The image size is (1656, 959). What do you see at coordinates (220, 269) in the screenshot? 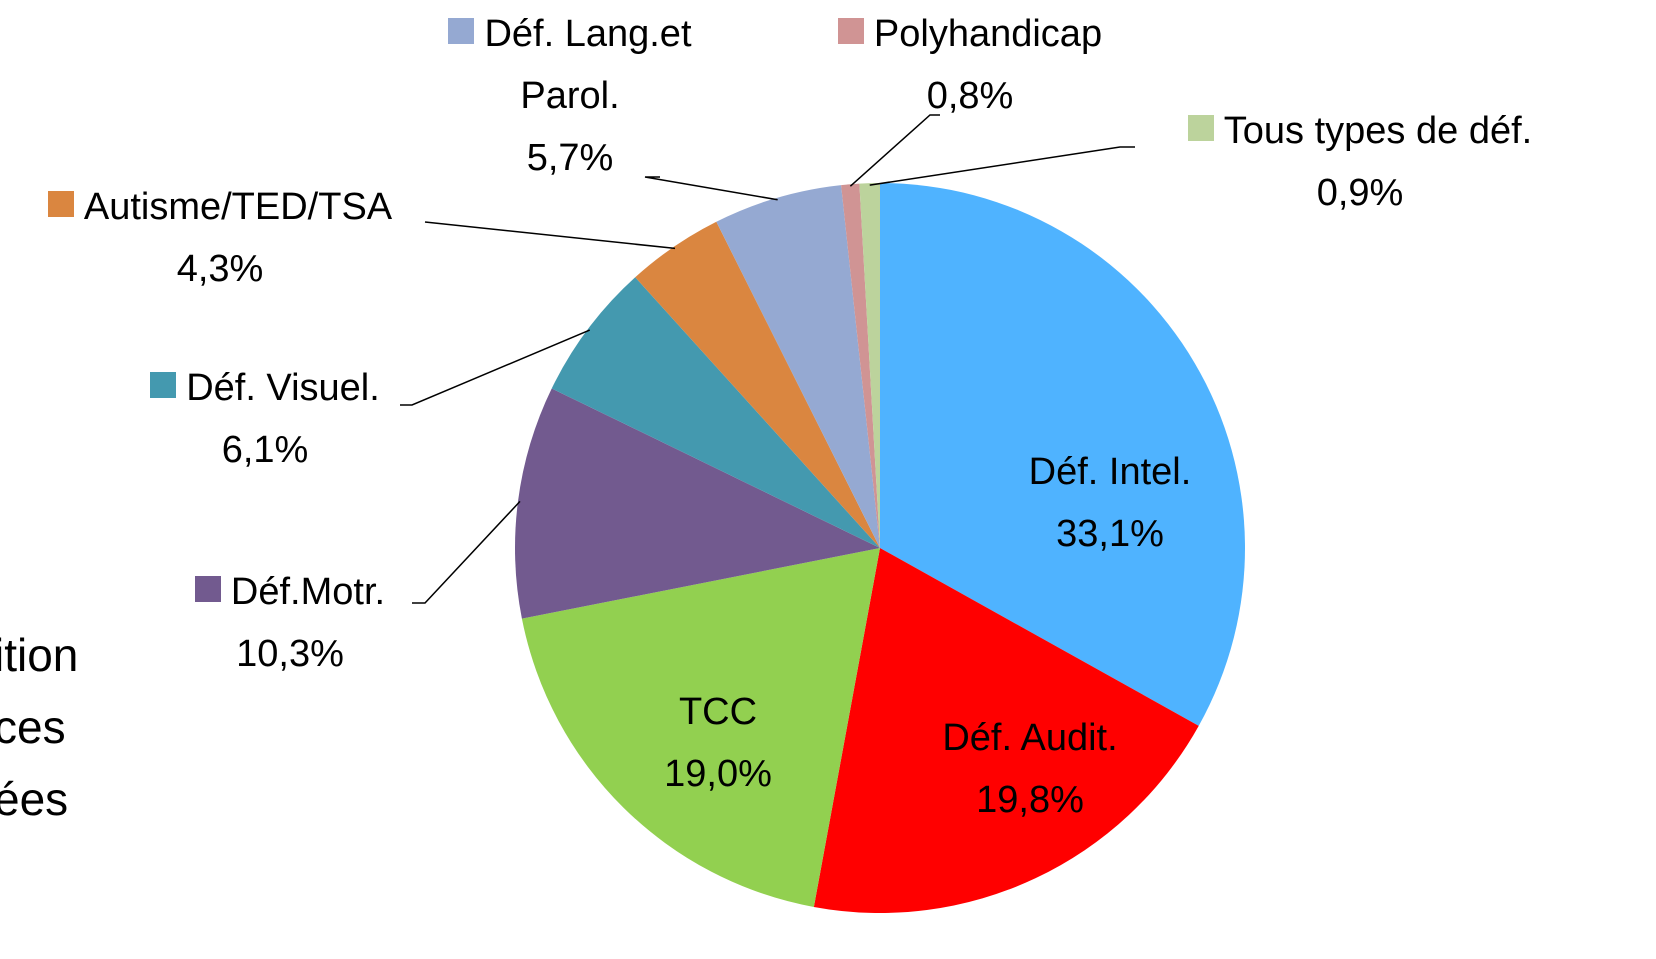
I see `value-label: 4,3%` at bounding box center [220, 269].